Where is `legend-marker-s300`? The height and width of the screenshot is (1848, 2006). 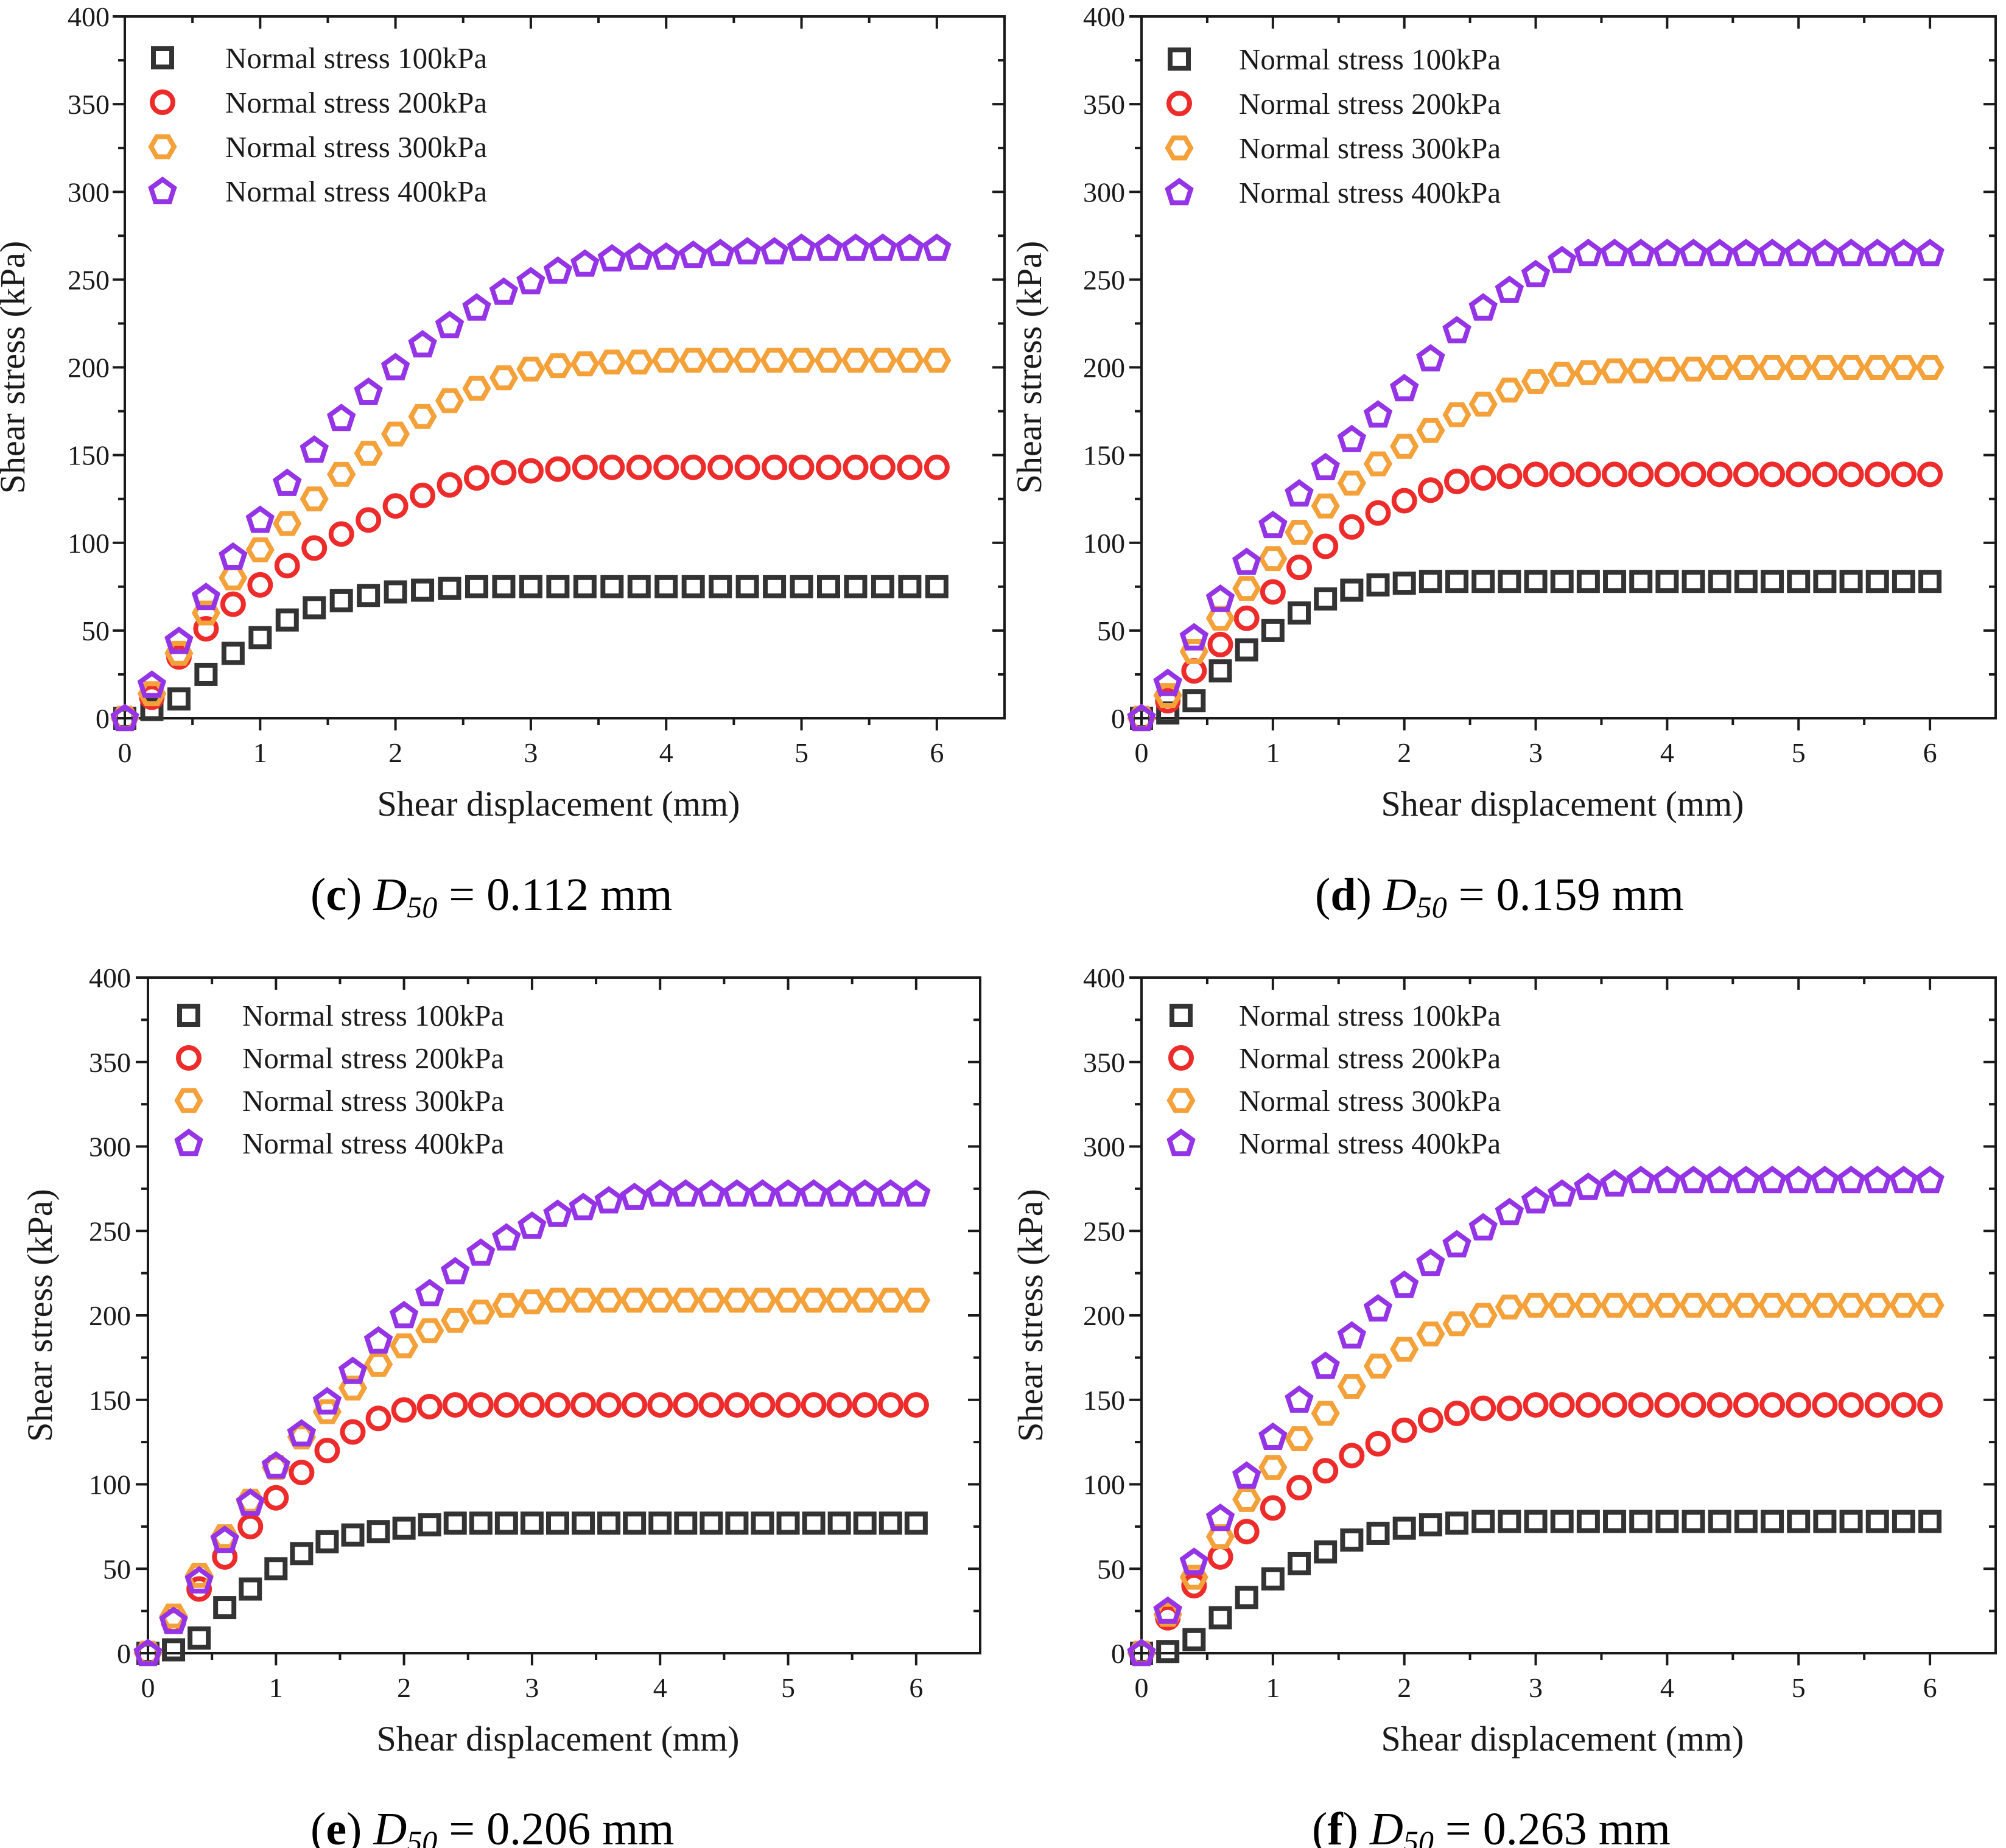
legend-marker-s300 is located at coordinates (162, 146).